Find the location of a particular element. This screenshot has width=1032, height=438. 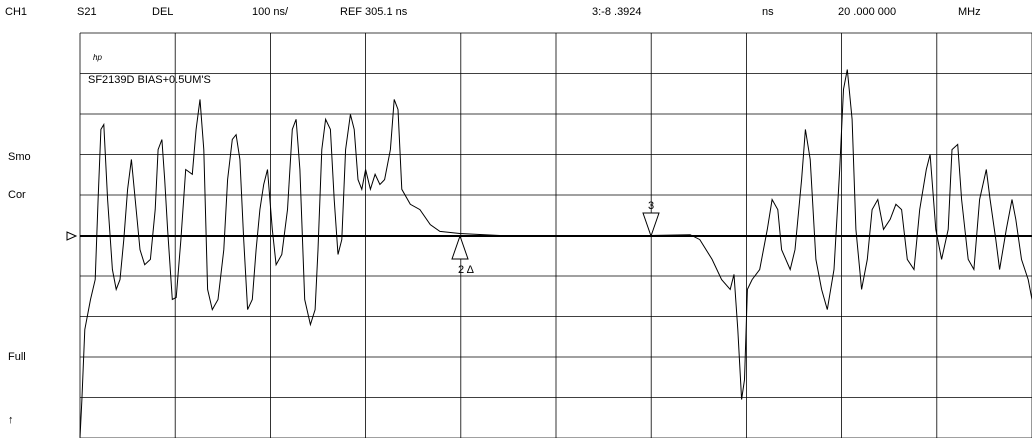

header-field: S21 is located at coordinates (87, 12).